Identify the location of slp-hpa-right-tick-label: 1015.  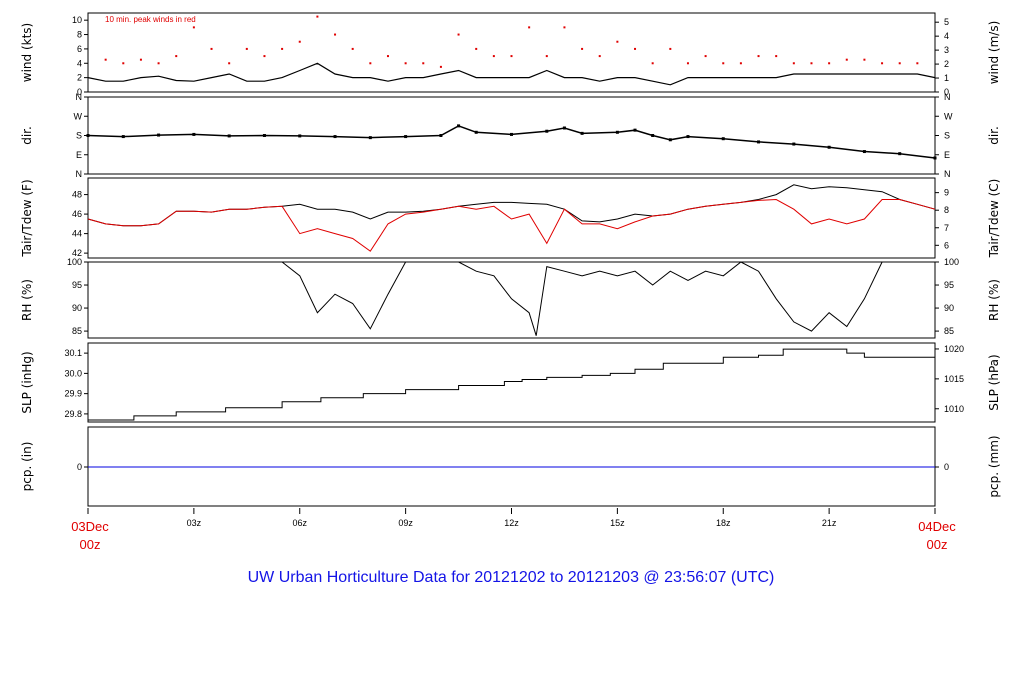
(954, 379).